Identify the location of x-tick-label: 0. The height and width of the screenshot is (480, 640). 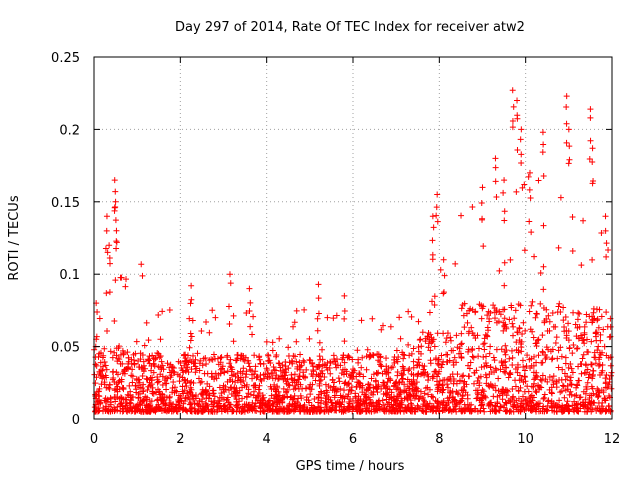
(94, 439).